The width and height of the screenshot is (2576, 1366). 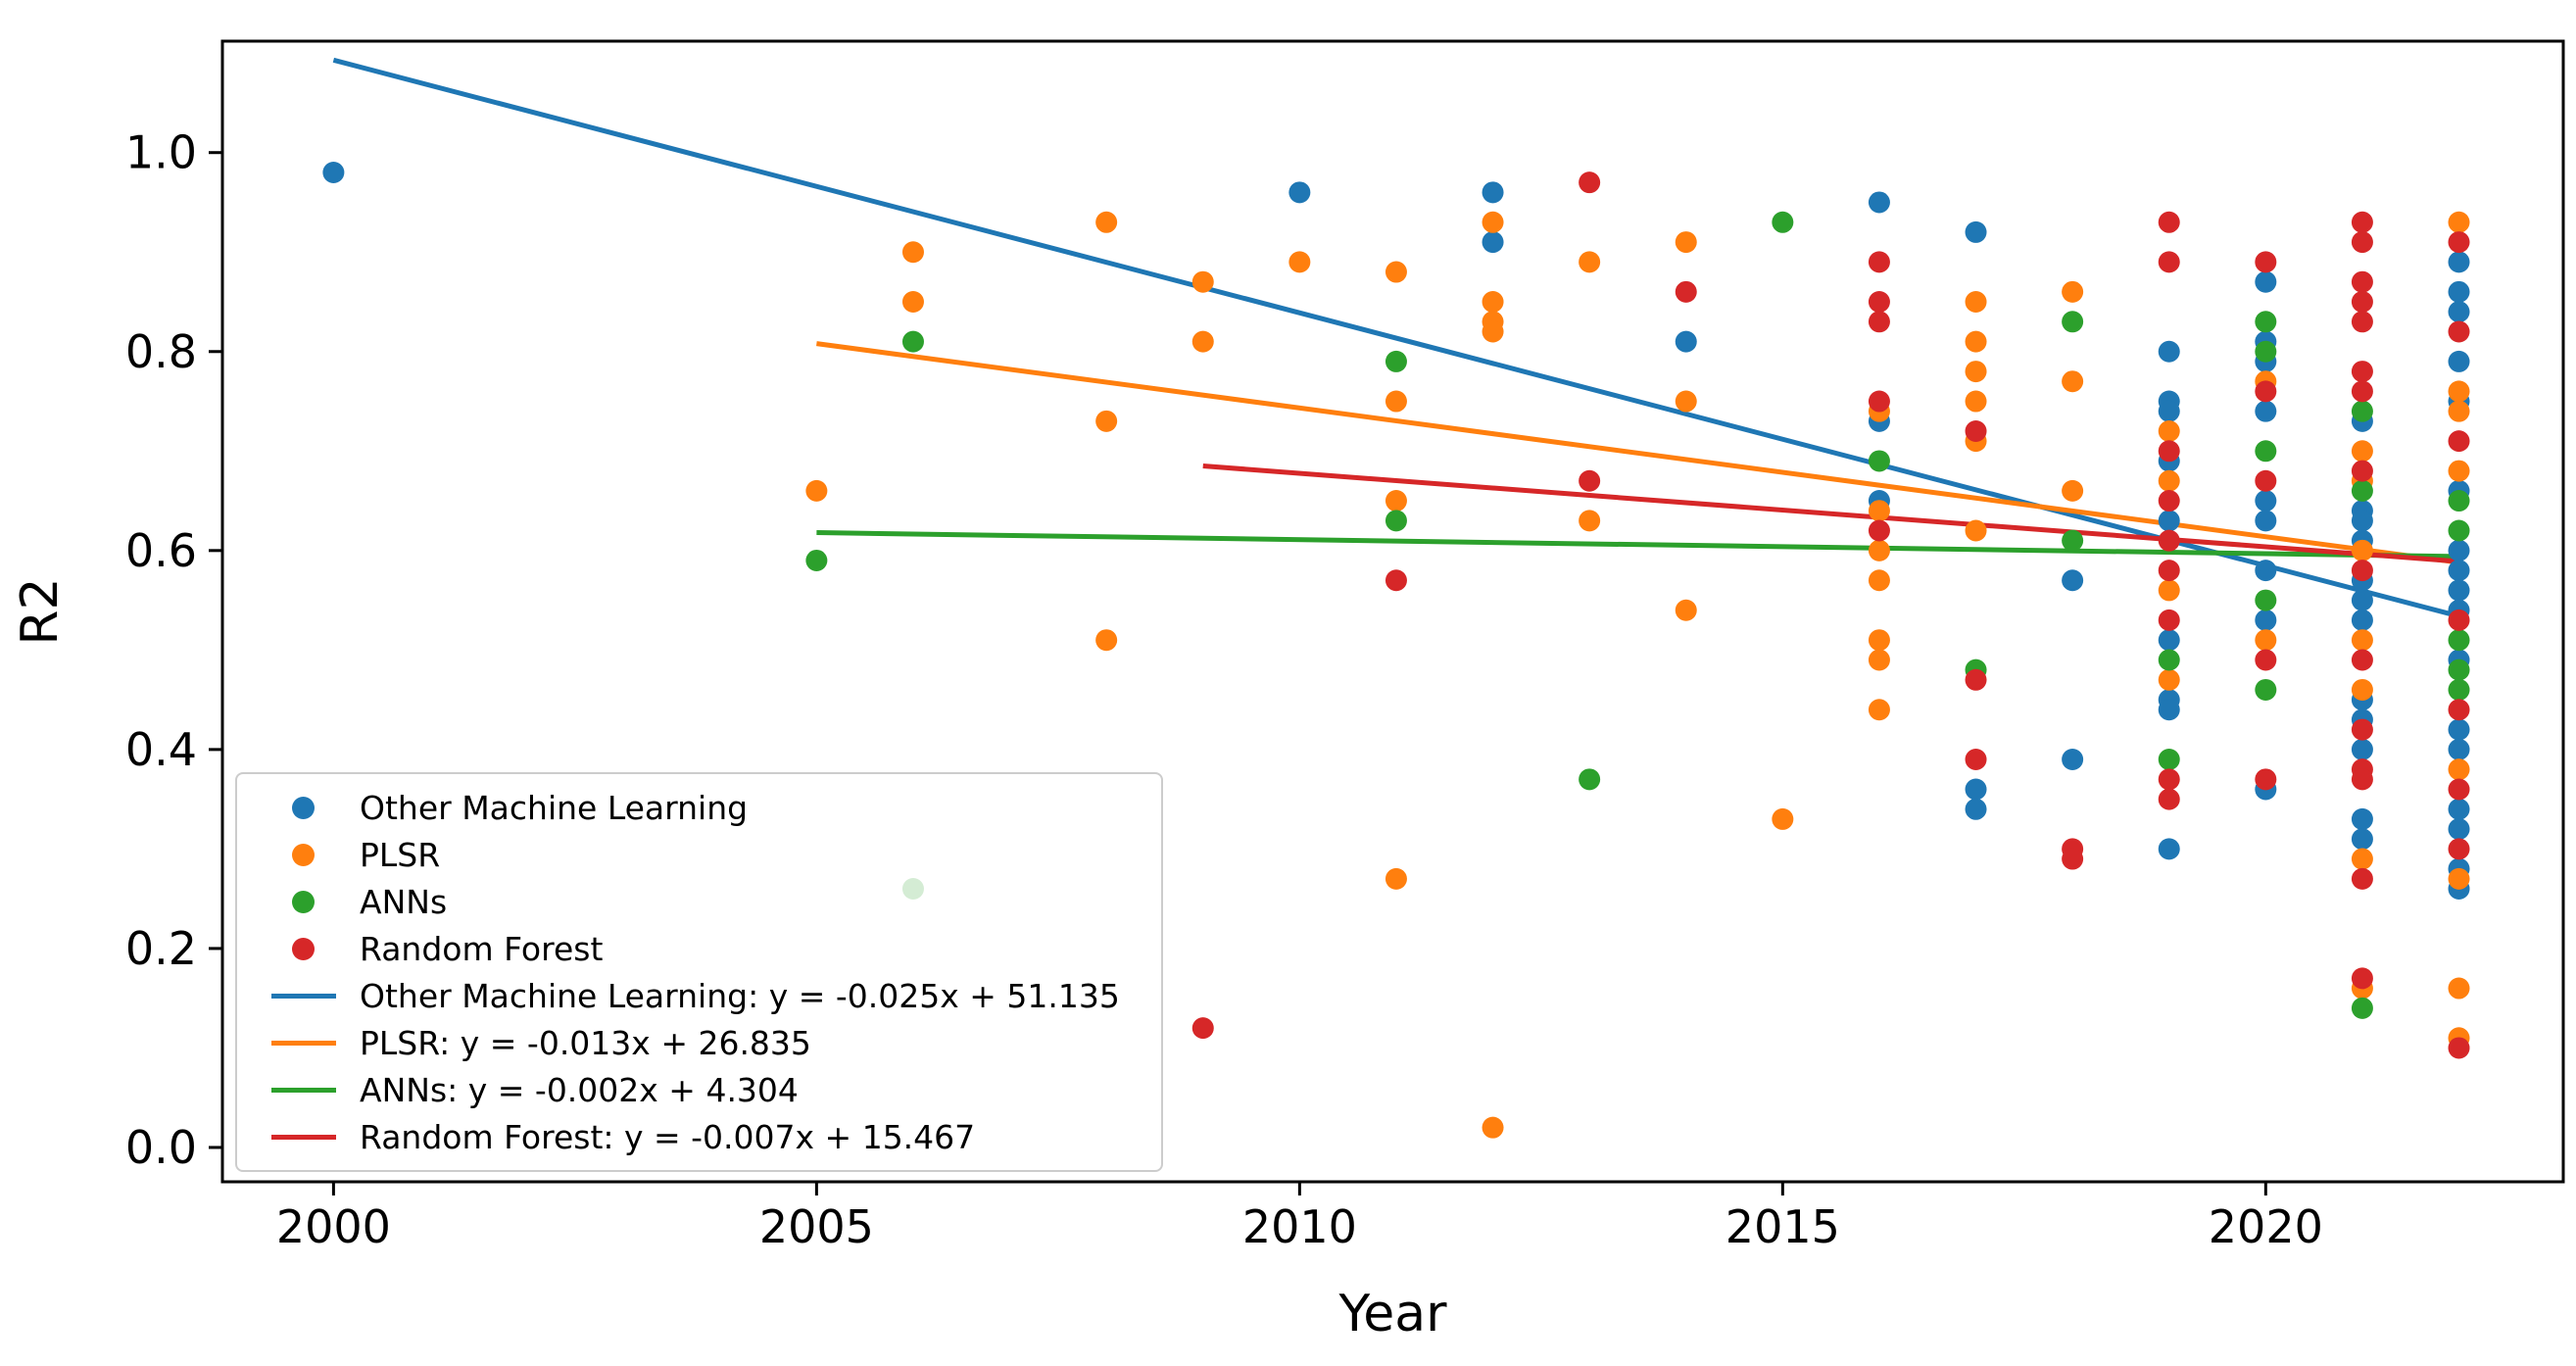 What do you see at coordinates (303, 901) in the screenshot?
I see `legend-dot-green-icon` at bounding box center [303, 901].